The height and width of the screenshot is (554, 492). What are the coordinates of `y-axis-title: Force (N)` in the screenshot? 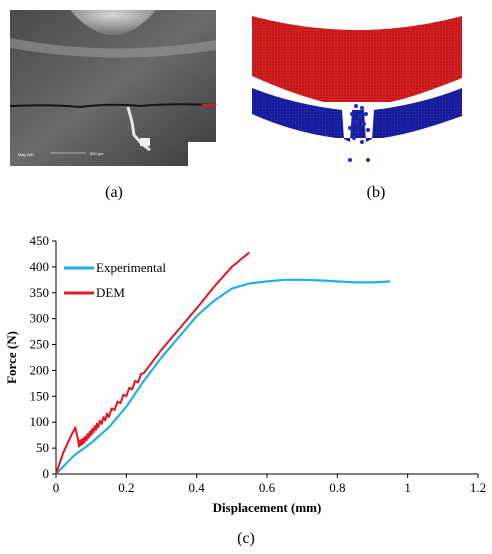 It's located at (11, 357).